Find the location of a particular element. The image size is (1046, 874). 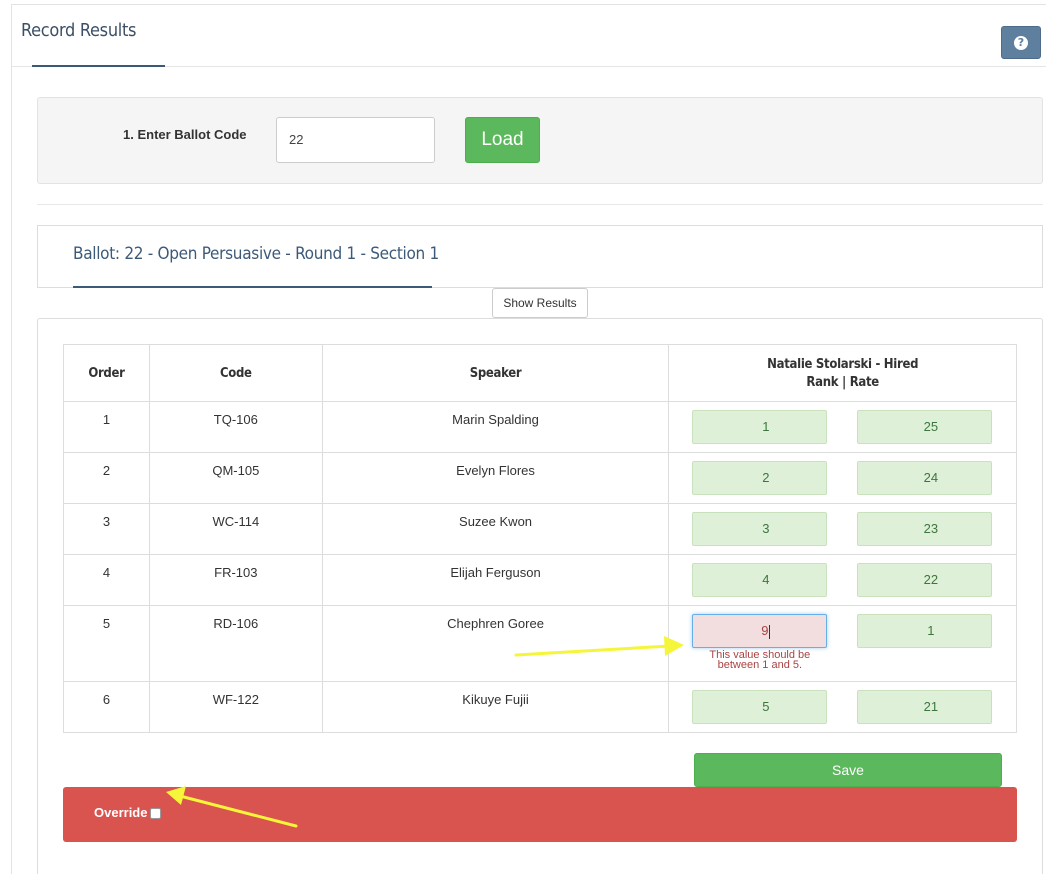

override-checkbox is located at coordinates (155, 813).